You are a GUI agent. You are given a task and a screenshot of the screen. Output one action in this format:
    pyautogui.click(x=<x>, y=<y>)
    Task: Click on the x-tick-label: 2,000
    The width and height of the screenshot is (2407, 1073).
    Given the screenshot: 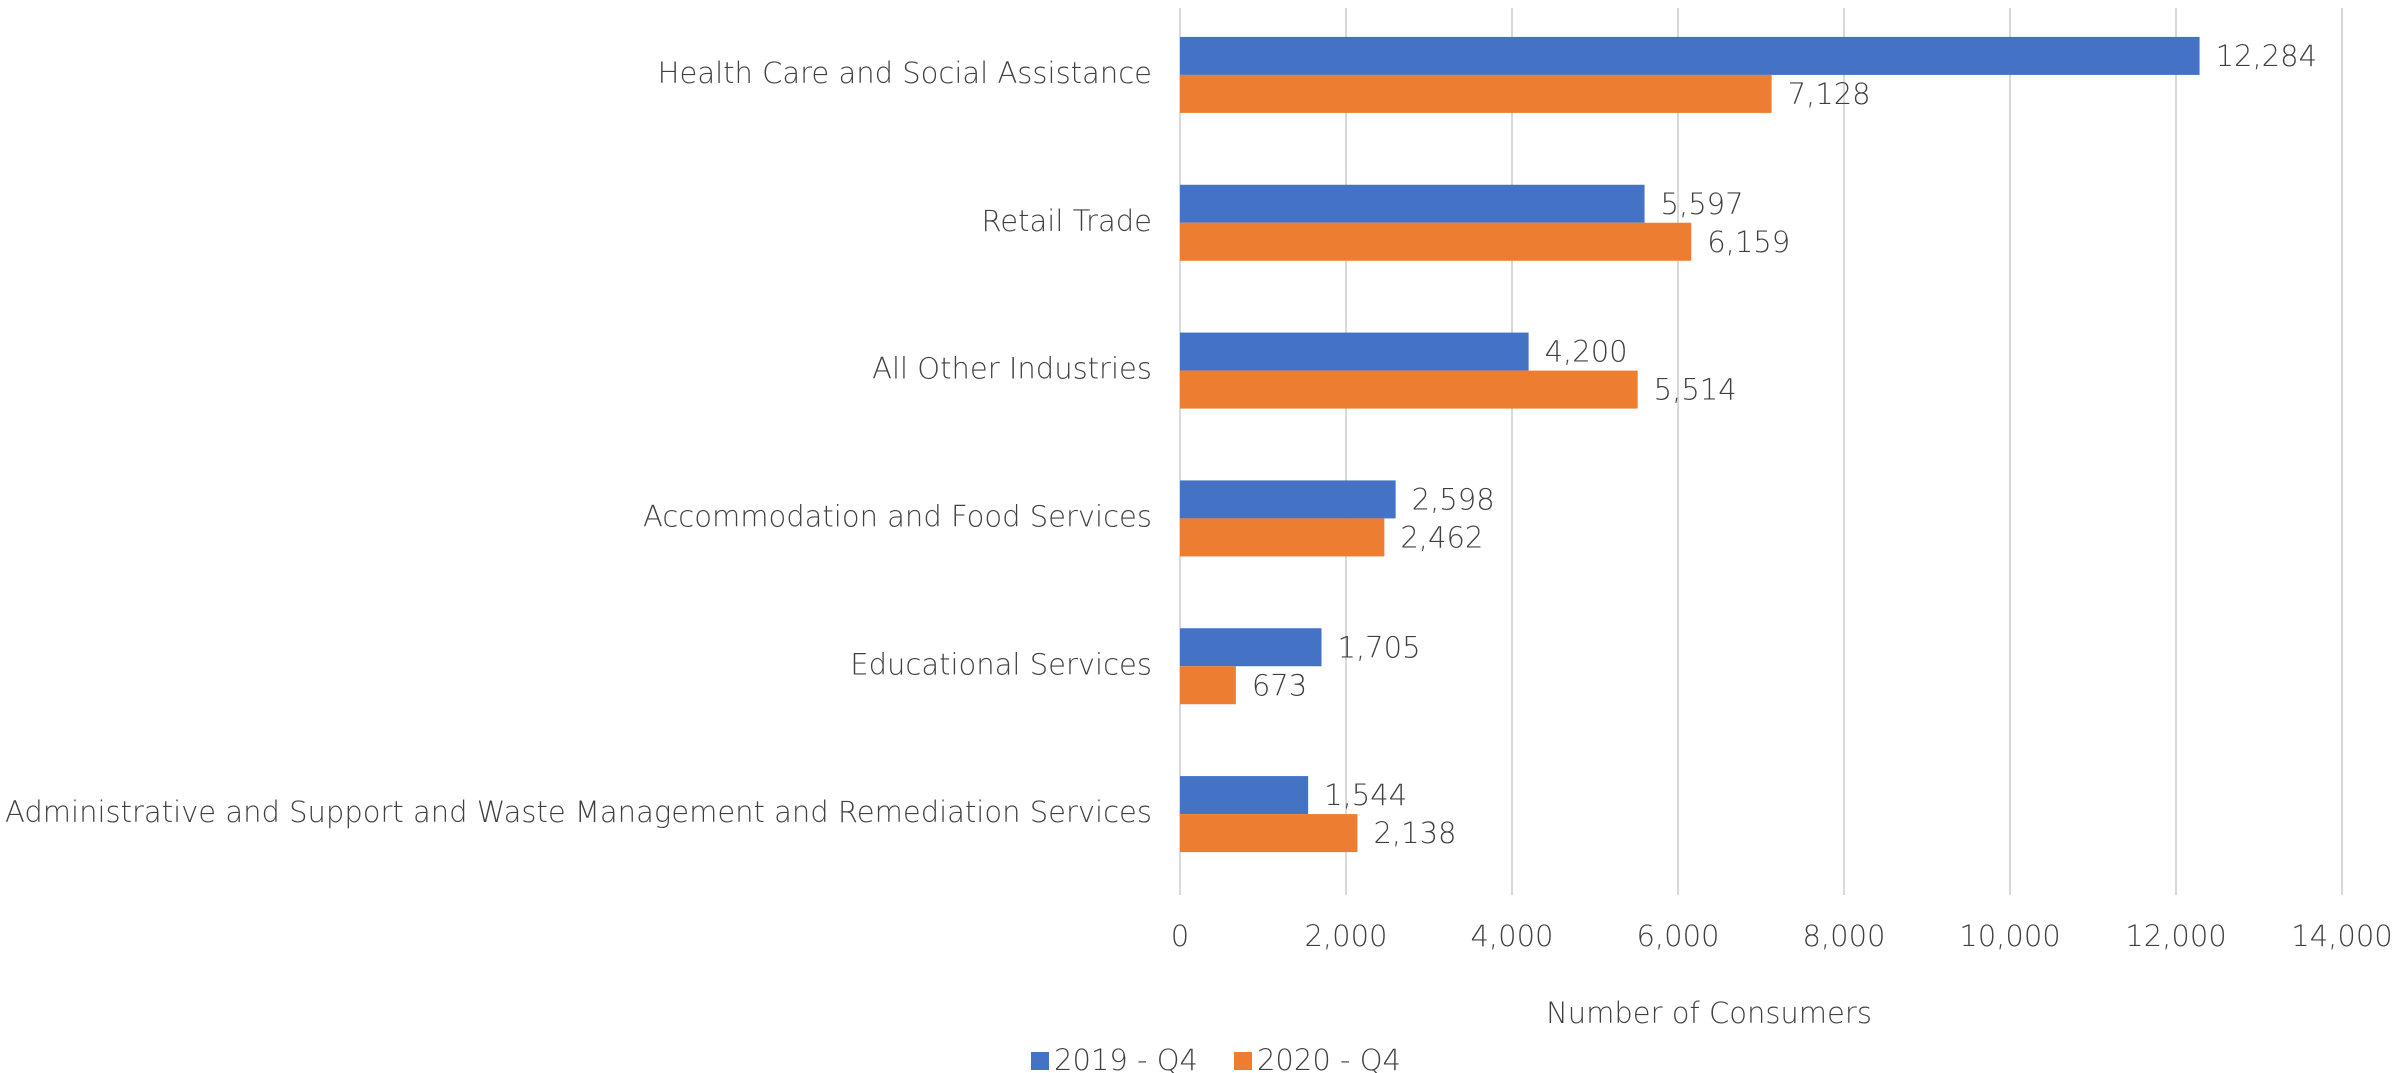 What is the action you would take?
    pyautogui.click(x=1345, y=936)
    